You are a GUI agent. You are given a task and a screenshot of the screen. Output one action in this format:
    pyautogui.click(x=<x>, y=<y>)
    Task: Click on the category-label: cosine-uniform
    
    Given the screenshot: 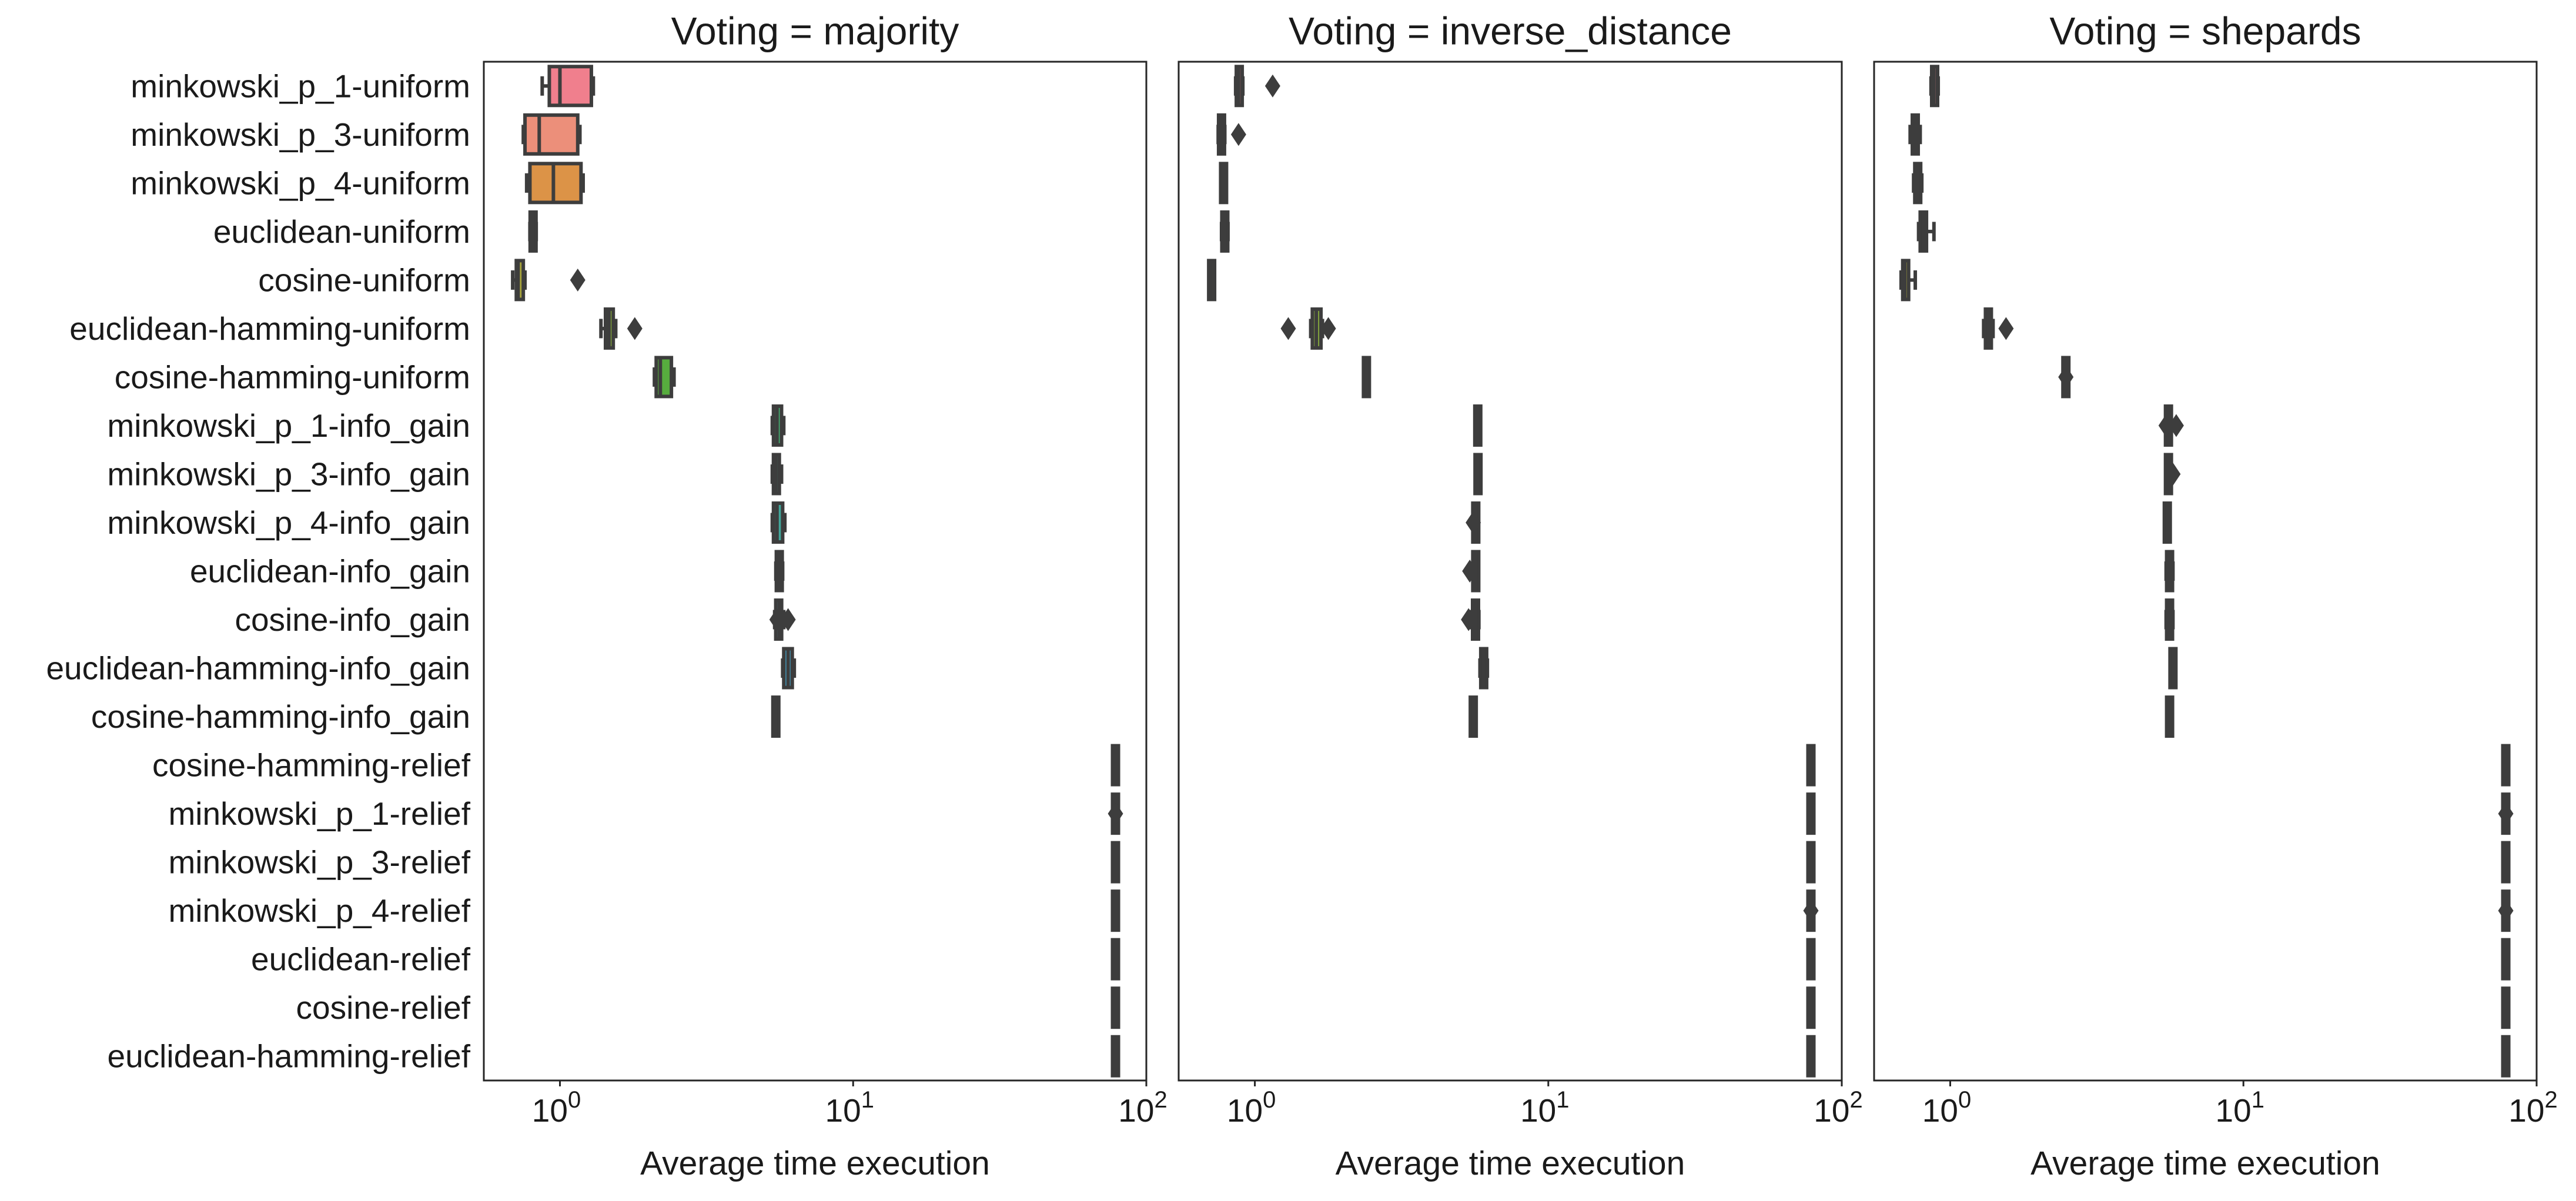 What is the action you would take?
    pyautogui.click(x=364, y=280)
    